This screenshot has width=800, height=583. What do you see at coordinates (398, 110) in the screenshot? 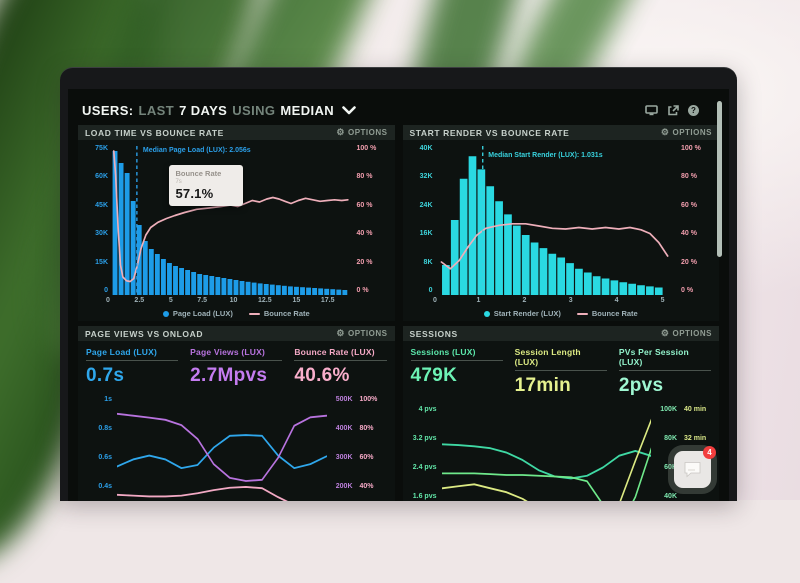
I see `dashboard-header: USERS: LAST 7 DAYS USING MEDIAN ?` at bounding box center [398, 110].